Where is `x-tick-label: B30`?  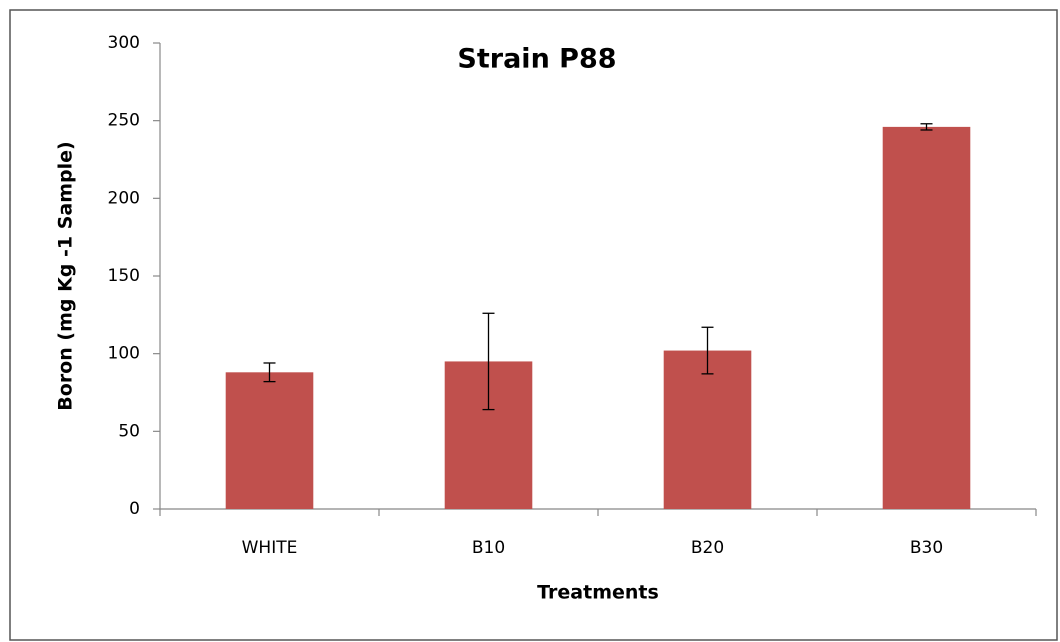
x-tick-label: B30 is located at coordinates (926, 548).